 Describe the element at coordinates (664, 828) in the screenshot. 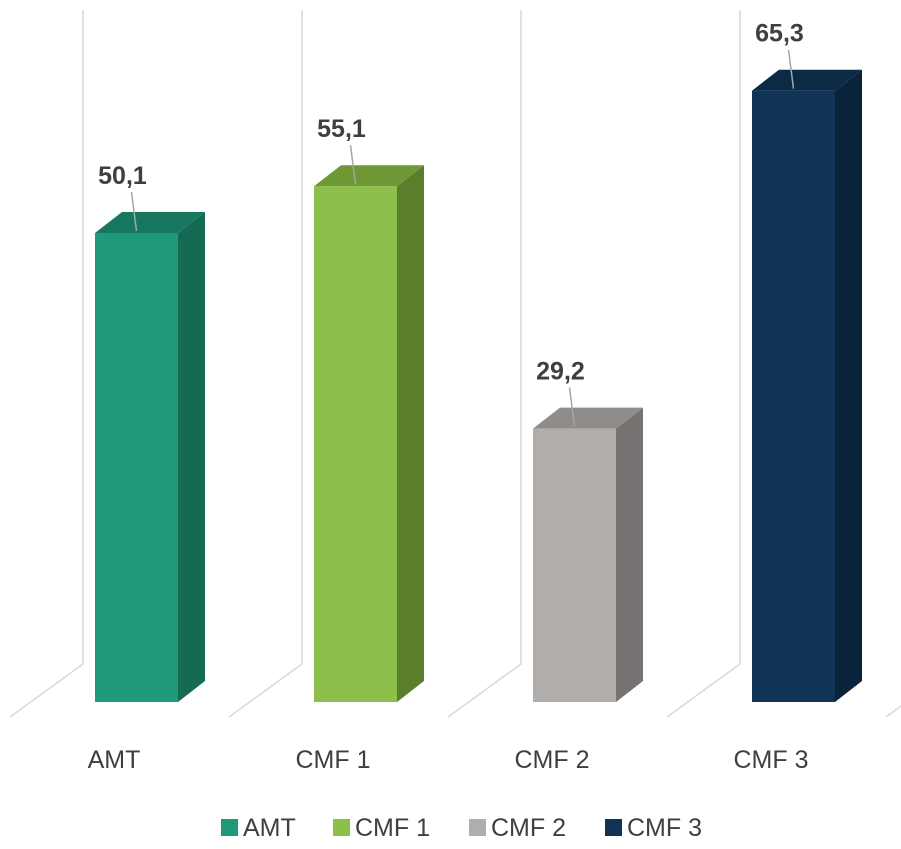

I see `legend-label: CMF 3` at that location.